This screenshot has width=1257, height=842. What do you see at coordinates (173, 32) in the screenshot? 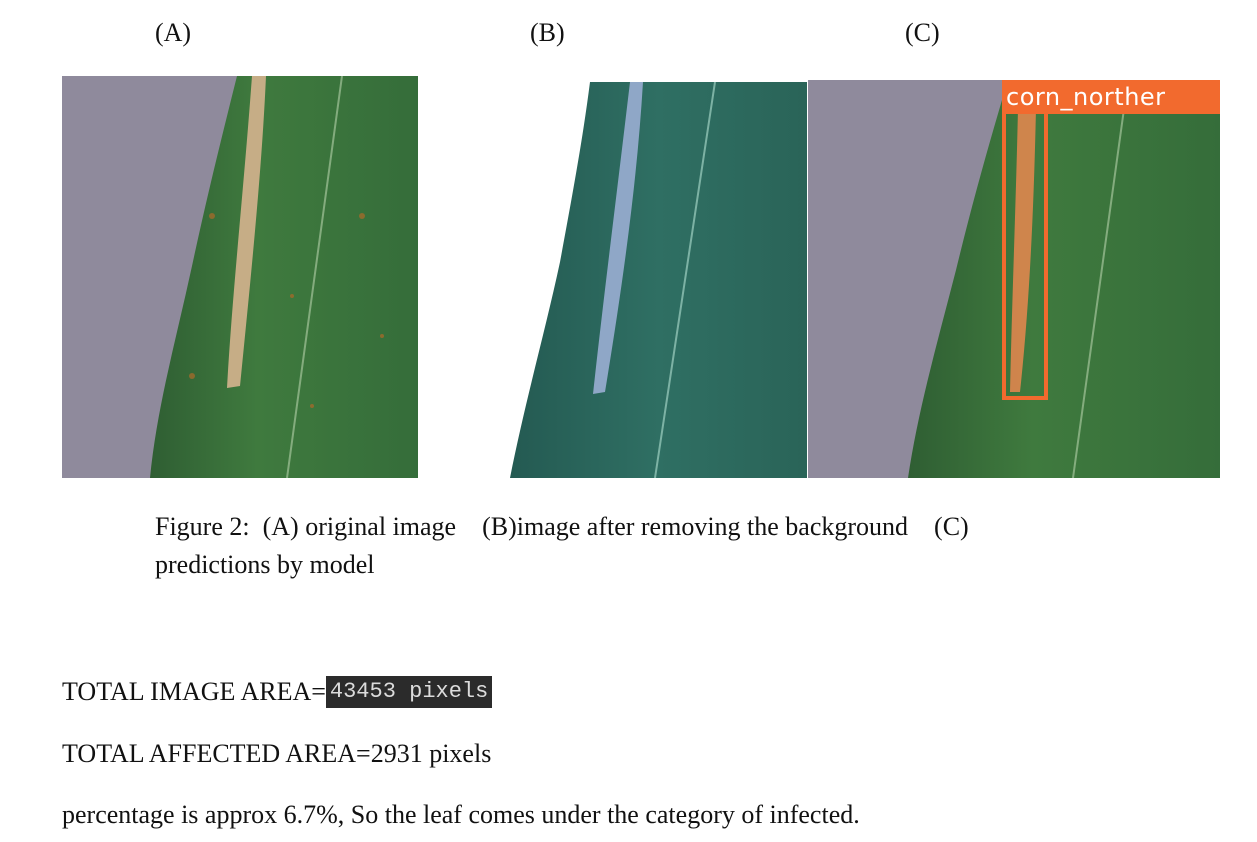
I see `panel-label-a: (A)` at bounding box center [173, 32].